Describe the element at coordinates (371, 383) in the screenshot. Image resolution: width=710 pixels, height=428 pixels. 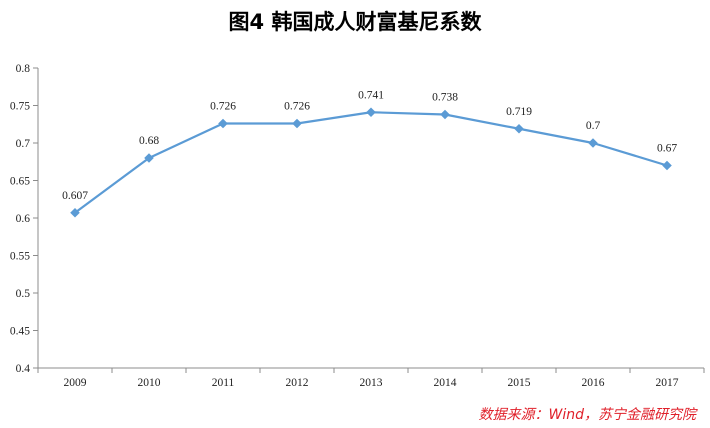
I see `x-tick-label: 2013` at that location.